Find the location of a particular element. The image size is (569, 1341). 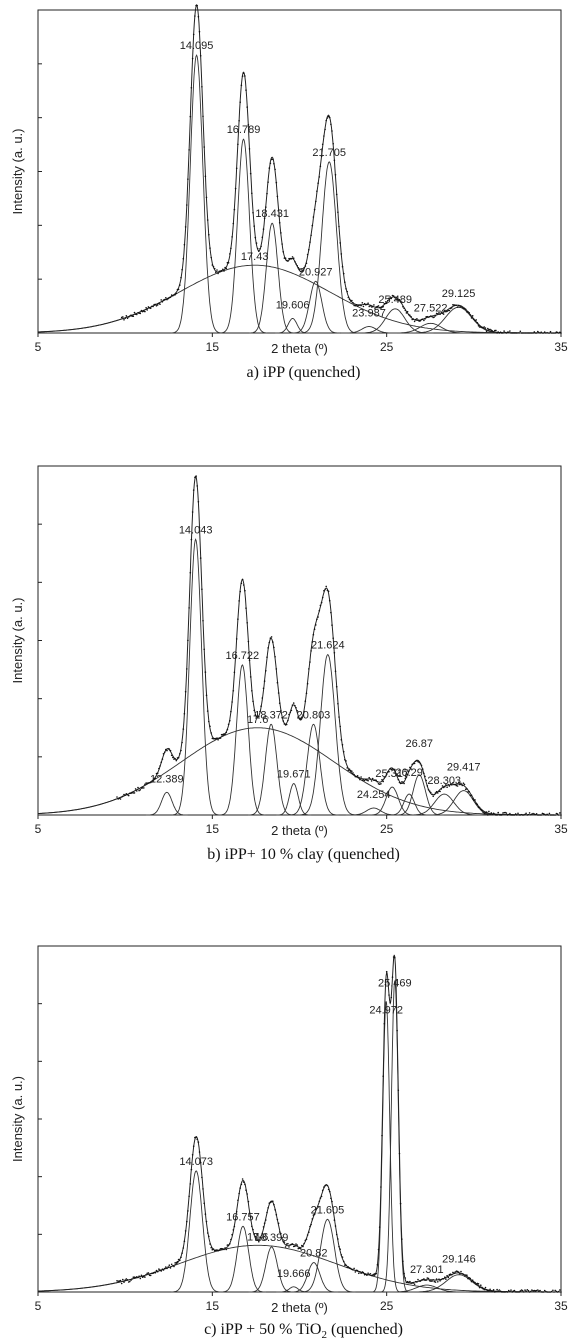

peak-label: 19.606 is located at coordinates (293, 305).